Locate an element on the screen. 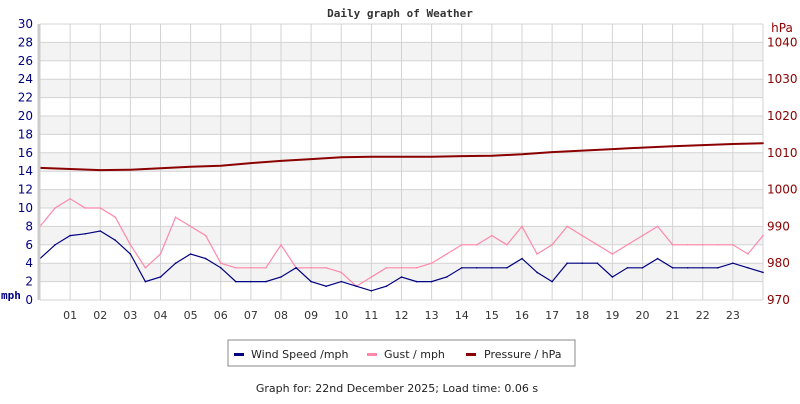 This screenshot has width=800, height=404. legend-swatch-pressure is located at coordinates (471, 354).